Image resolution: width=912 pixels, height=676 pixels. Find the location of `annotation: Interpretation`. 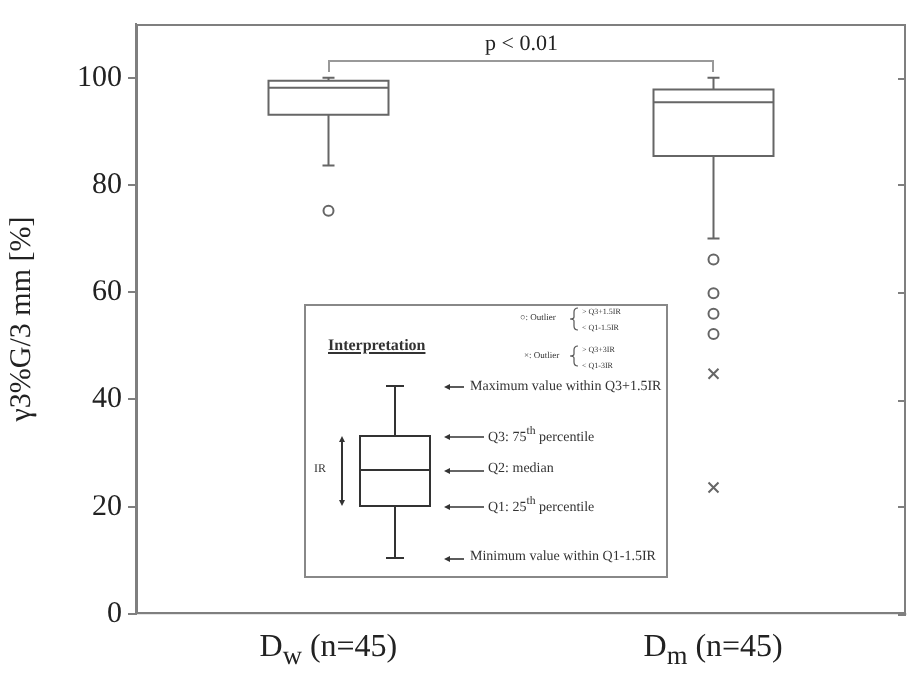

annotation: Interpretation is located at coordinates (377, 345).